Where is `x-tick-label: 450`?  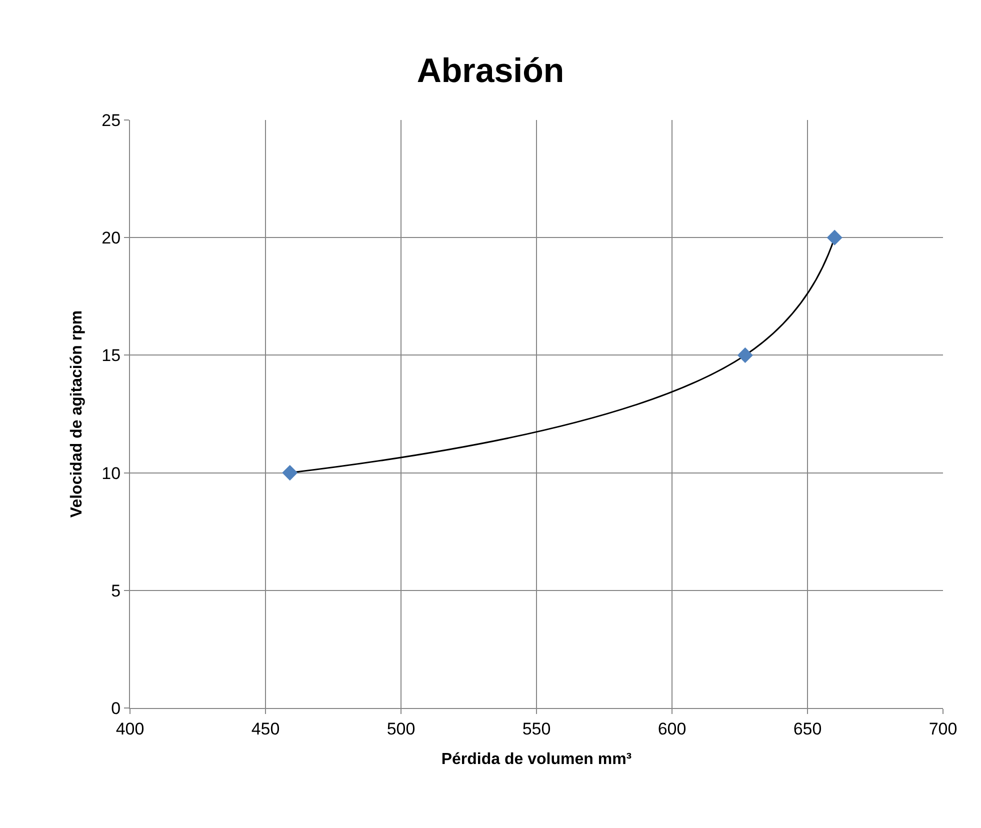
x-tick-label: 450 is located at coordinates (265, 728).